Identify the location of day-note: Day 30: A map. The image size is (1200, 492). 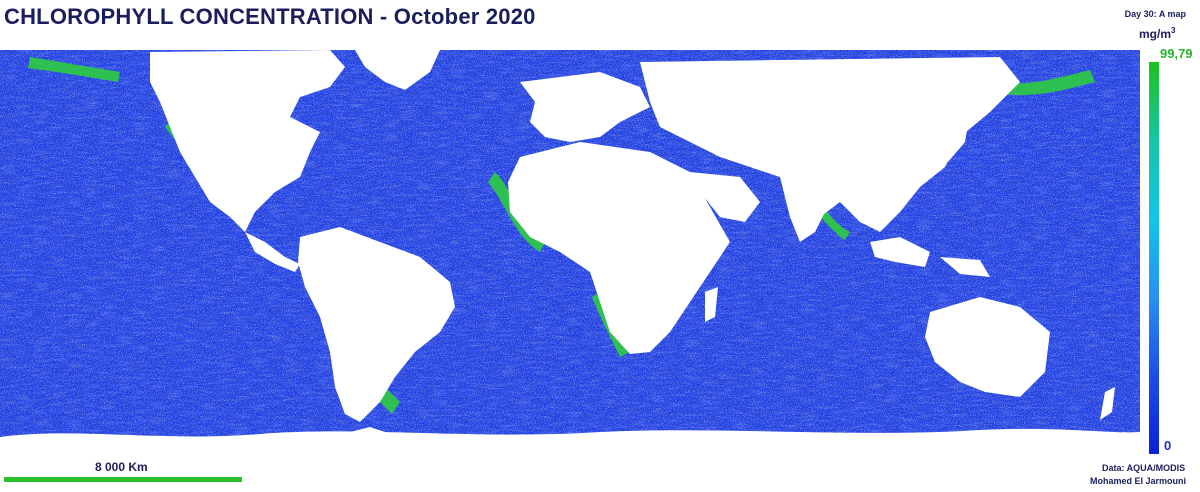
(1155, 14).